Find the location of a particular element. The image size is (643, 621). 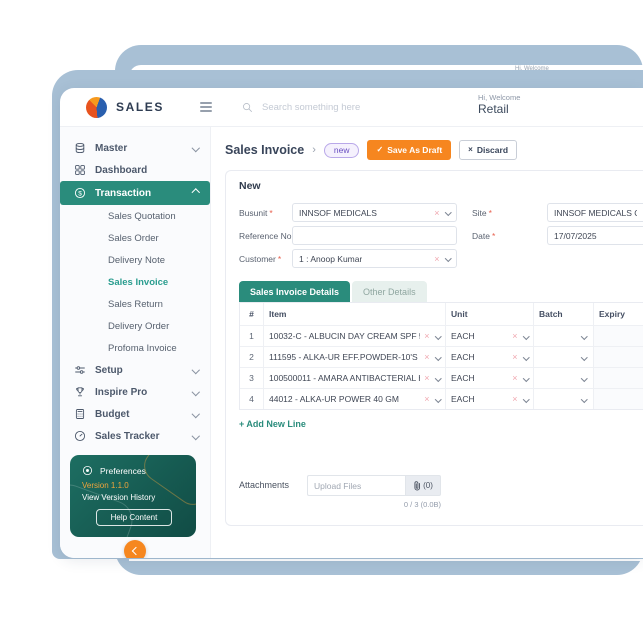

table-header-row: # Item Unit Batch Expiry is located at coordinates (441, 314).